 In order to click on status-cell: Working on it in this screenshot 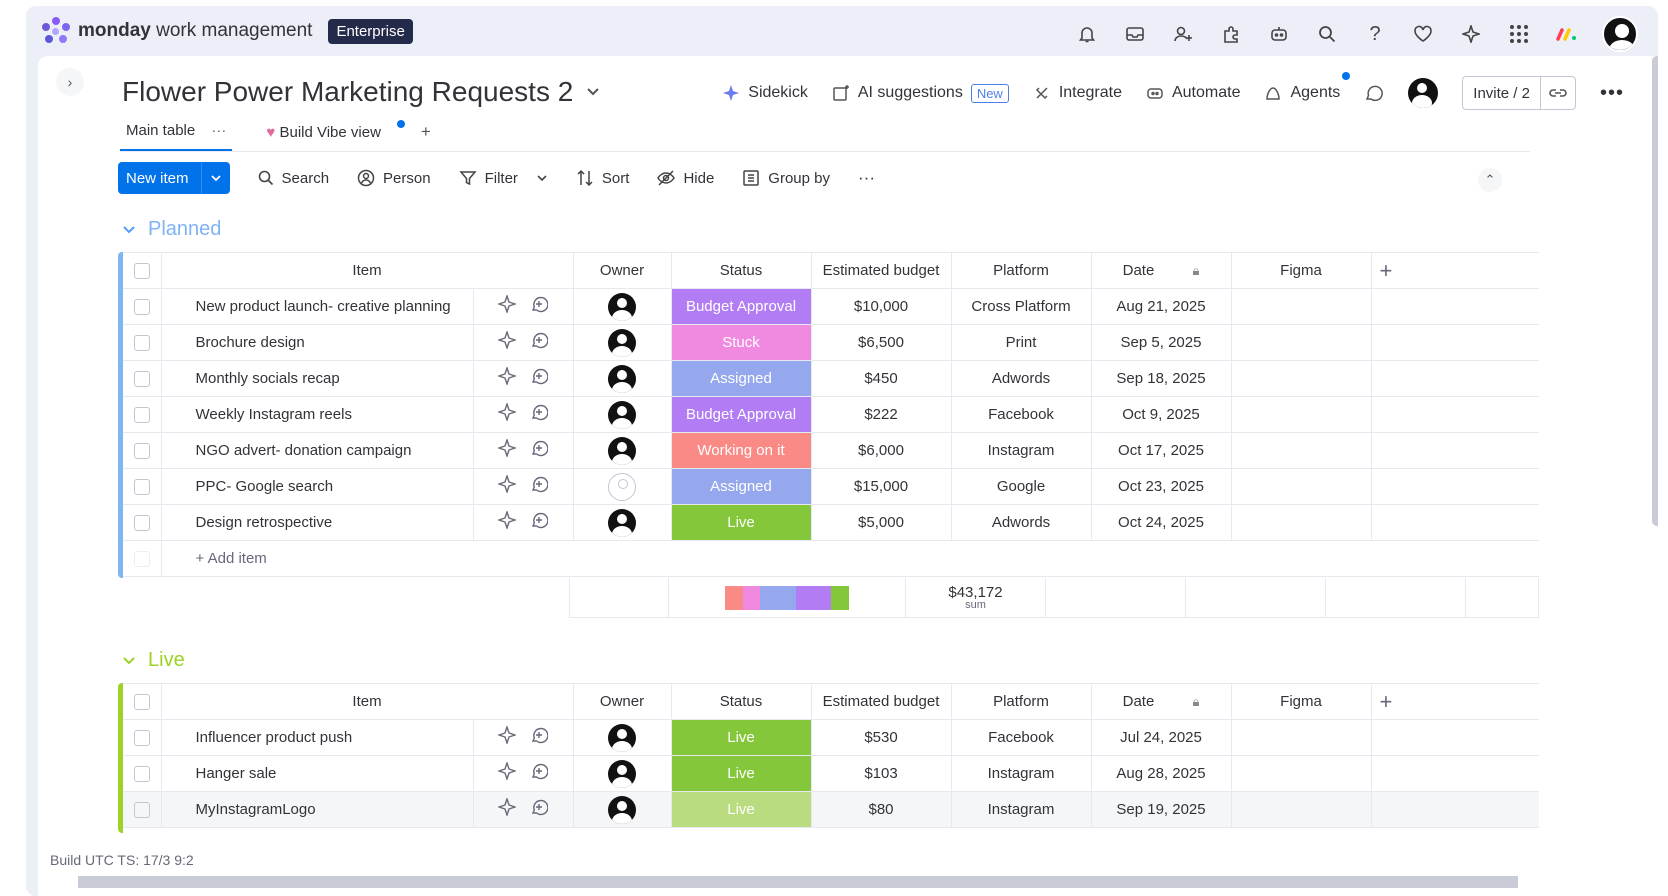, I will do `click(741, 450)`.